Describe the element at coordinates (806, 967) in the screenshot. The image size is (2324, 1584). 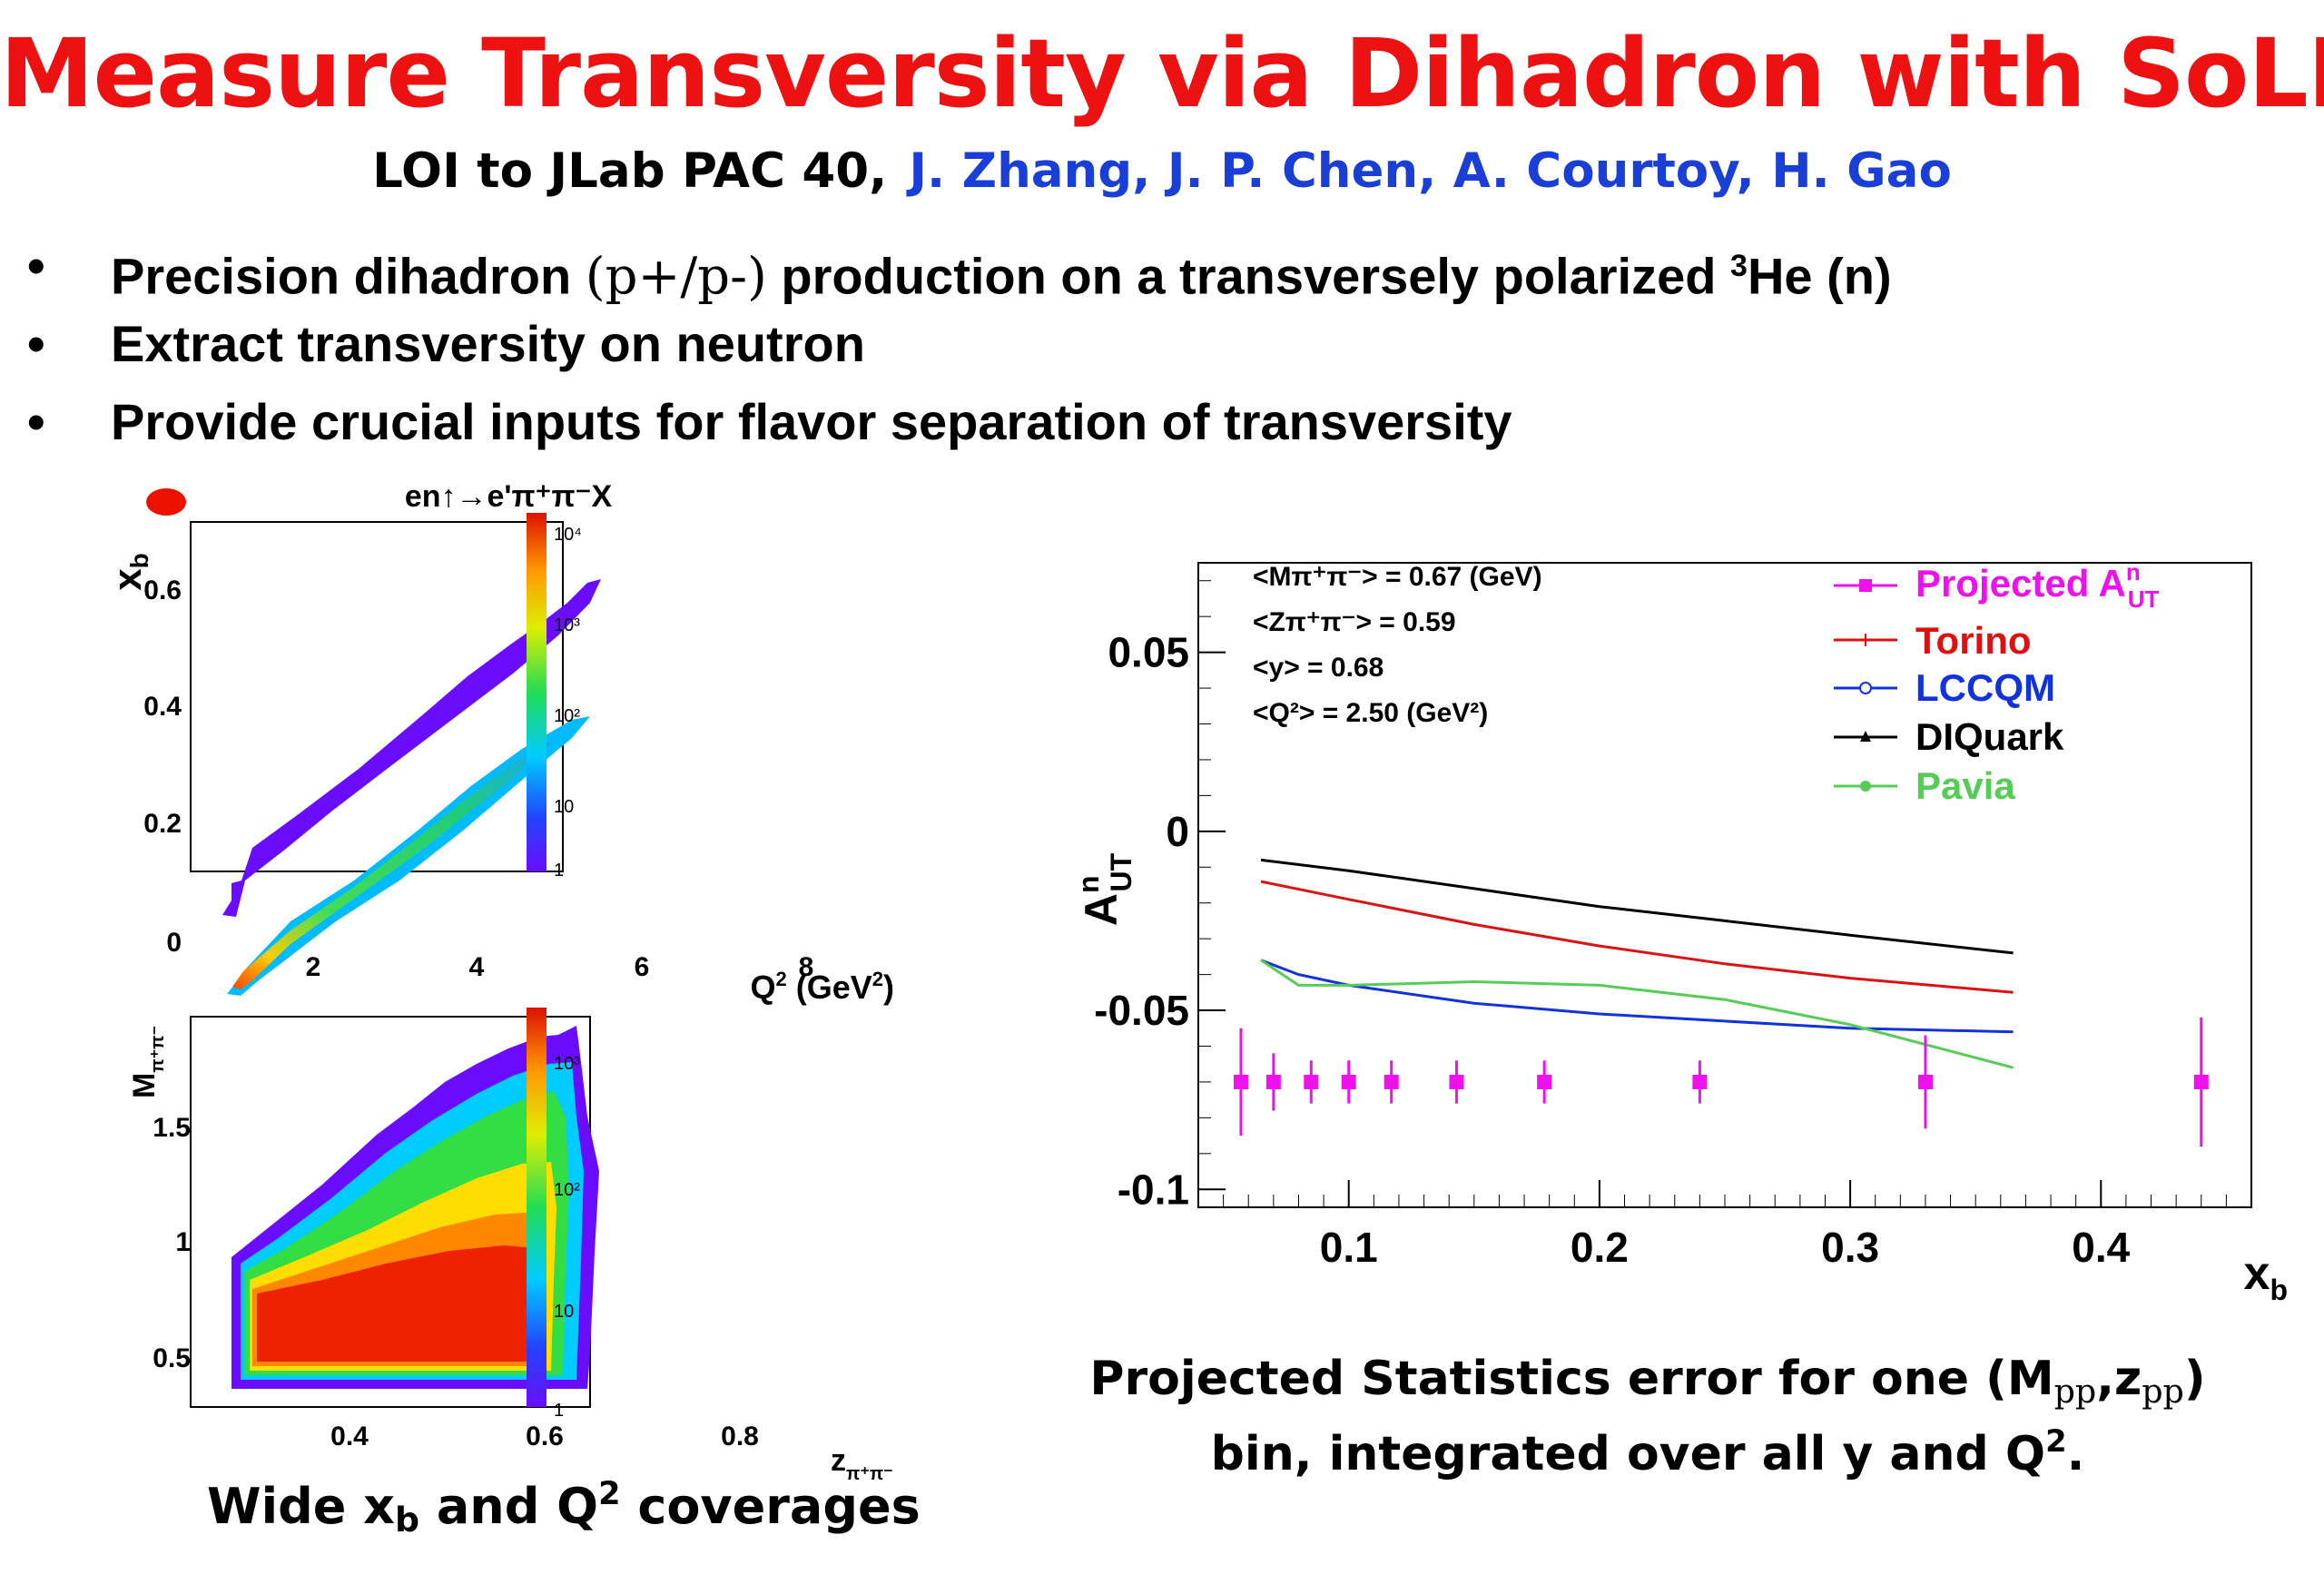
I see `x-tick-label: 8` at that location.